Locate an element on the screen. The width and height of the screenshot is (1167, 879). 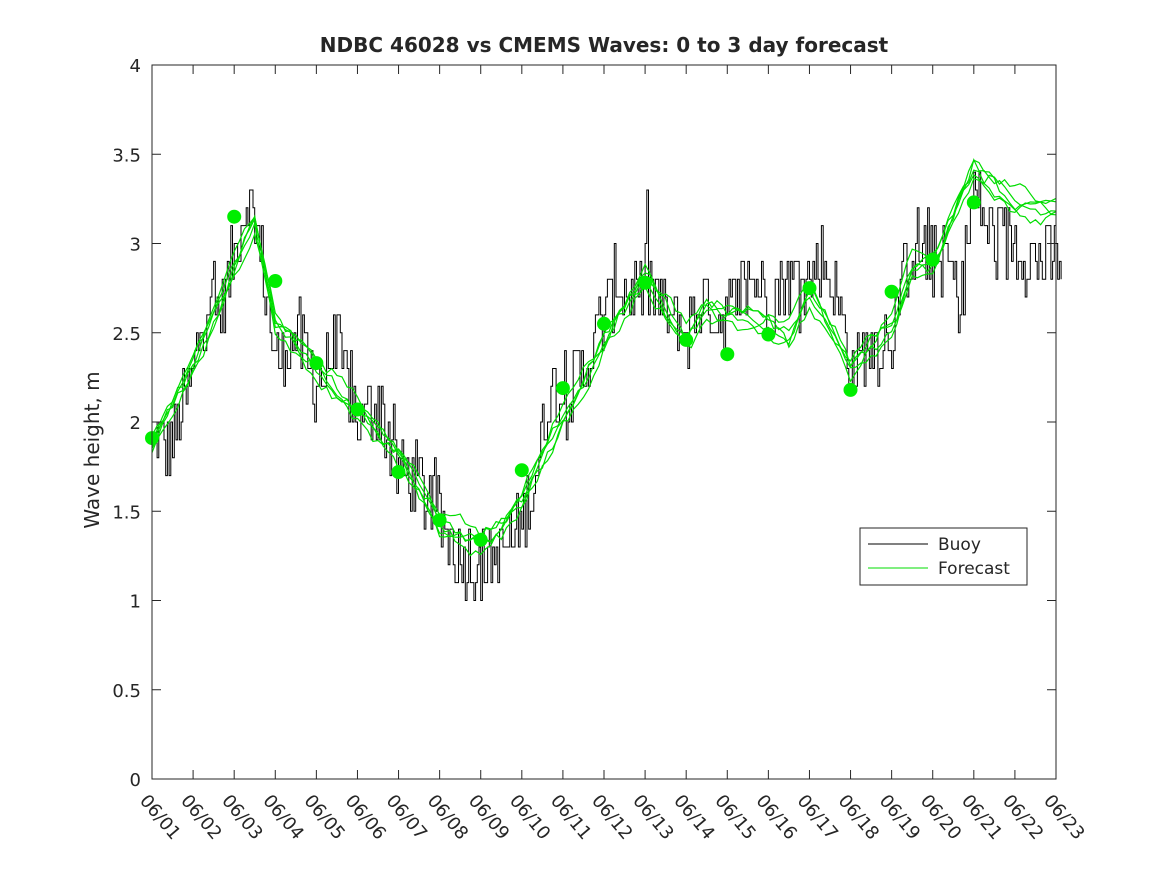
legend-buoy-label: Buoy is located at coordinates (959, 545).